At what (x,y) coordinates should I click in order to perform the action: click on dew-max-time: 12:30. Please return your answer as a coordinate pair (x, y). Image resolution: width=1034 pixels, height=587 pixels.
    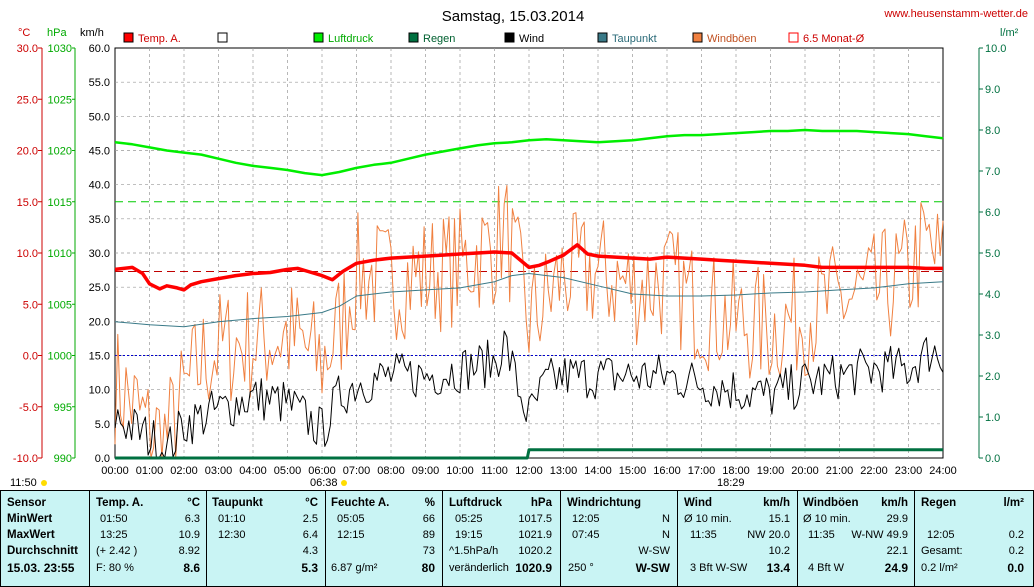
    Looking at the image, I should click on (232, 535).